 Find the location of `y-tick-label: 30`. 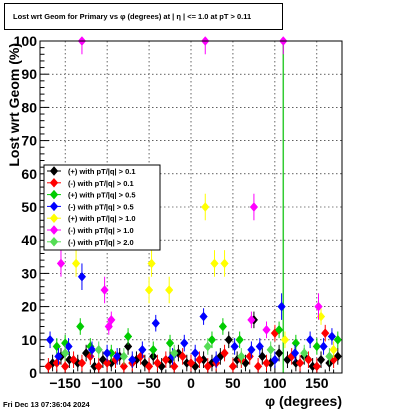

y-tick-label: 30 is located at coordinates (29, 273).